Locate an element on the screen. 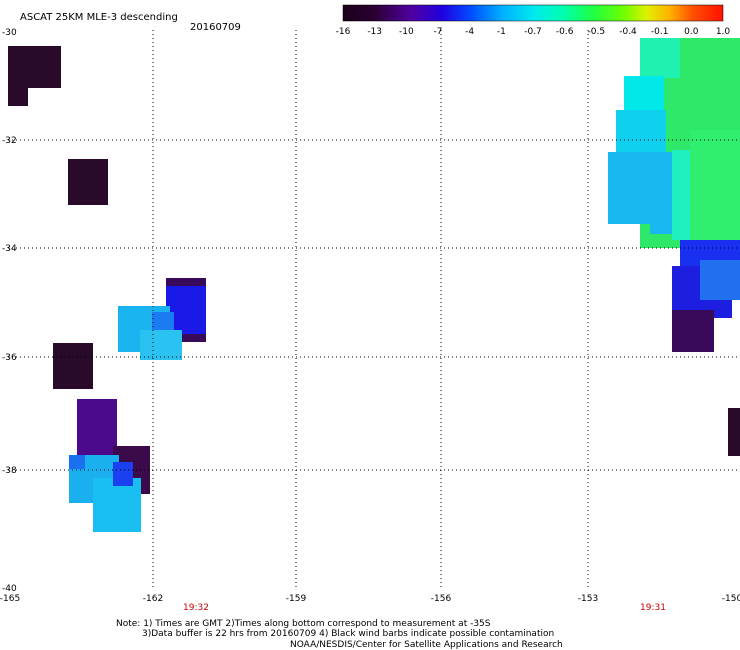 Image resolution: width=740 pixels, height=650 pixels. colorbar-label: 0.0 is located at coordinates (691, 32).